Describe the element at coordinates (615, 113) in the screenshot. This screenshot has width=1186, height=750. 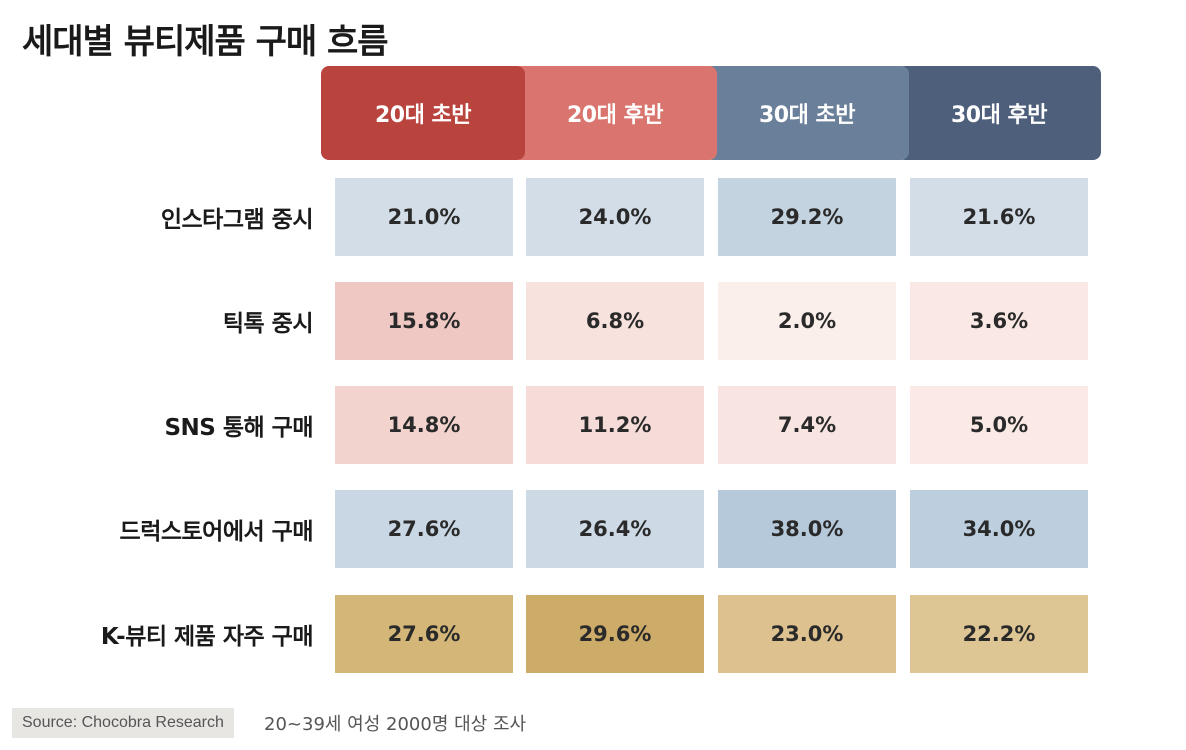
I see `column-header: 20대 후반` at that location.